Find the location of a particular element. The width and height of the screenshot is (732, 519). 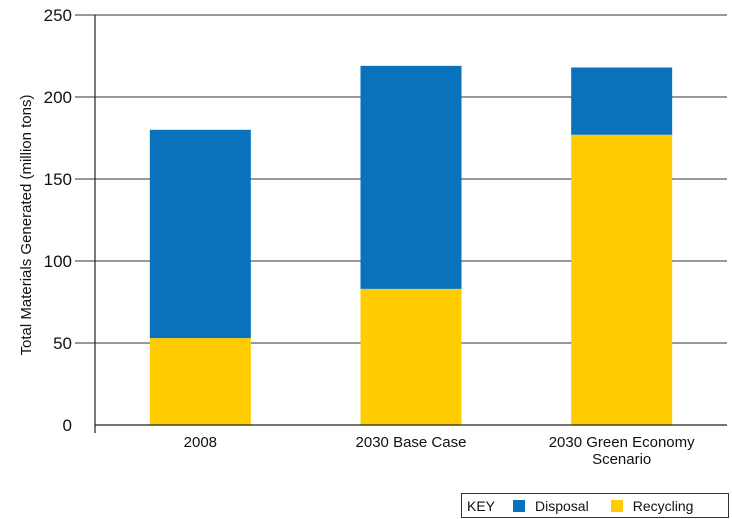

legend-item-disposal: Disposal is located at coordinates (551, 506).